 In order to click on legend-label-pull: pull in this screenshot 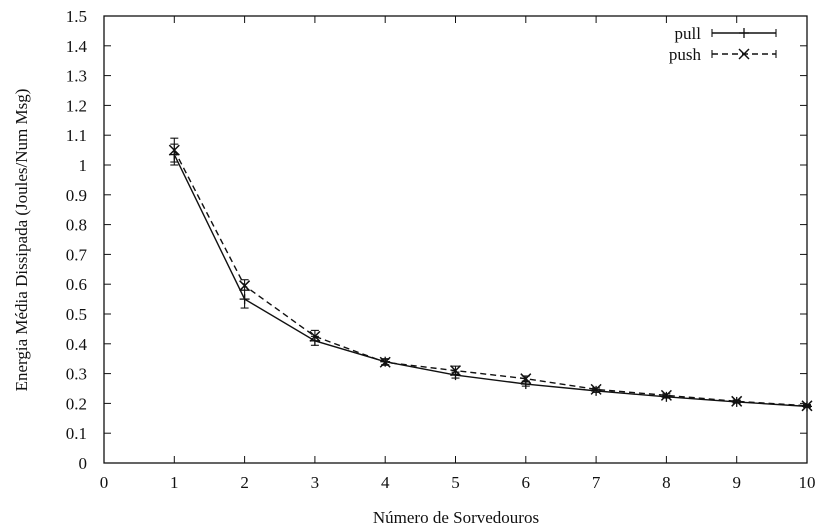, I will do `click(688, 33)`.